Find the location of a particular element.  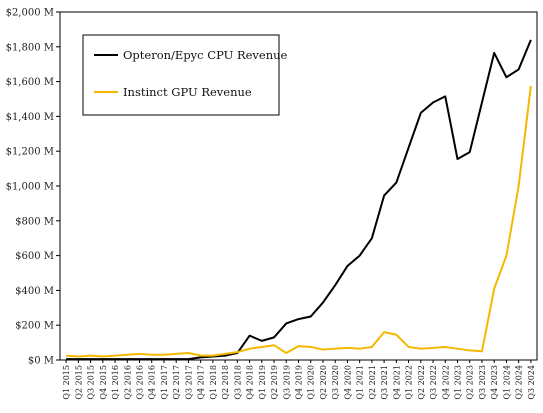

x-tick-label: Q2 2020 is located at coordinates (323, 382).